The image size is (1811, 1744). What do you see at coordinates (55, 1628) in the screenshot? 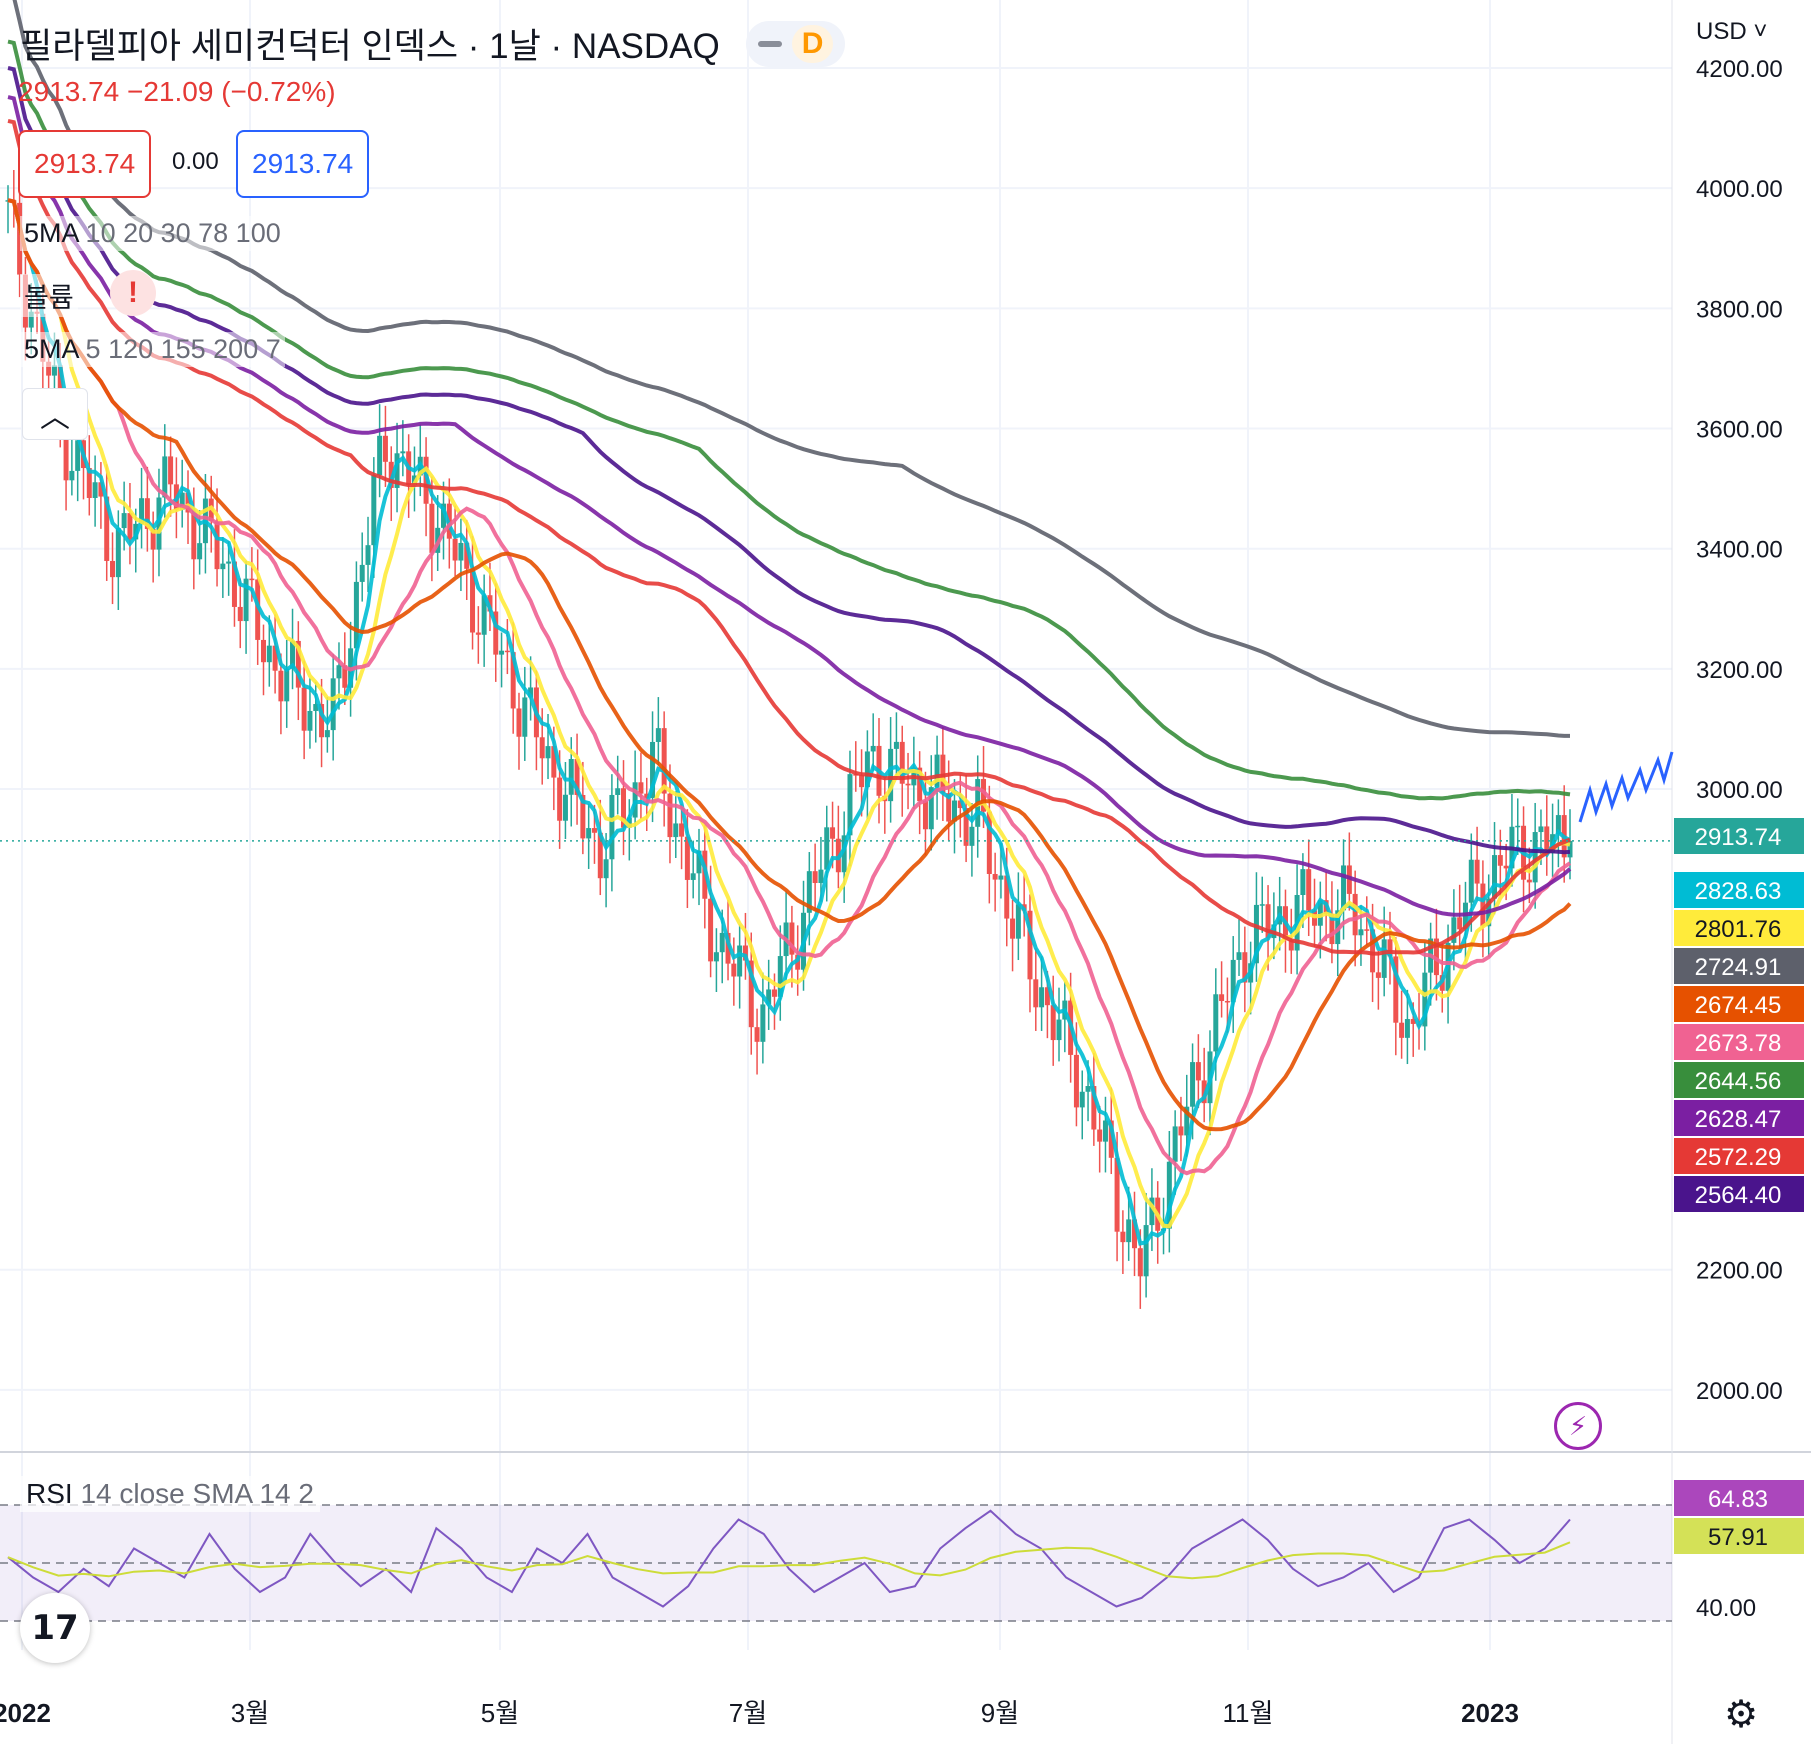
I see `tradingview-logo-icon: 17` at bounding box center [55, 1628].